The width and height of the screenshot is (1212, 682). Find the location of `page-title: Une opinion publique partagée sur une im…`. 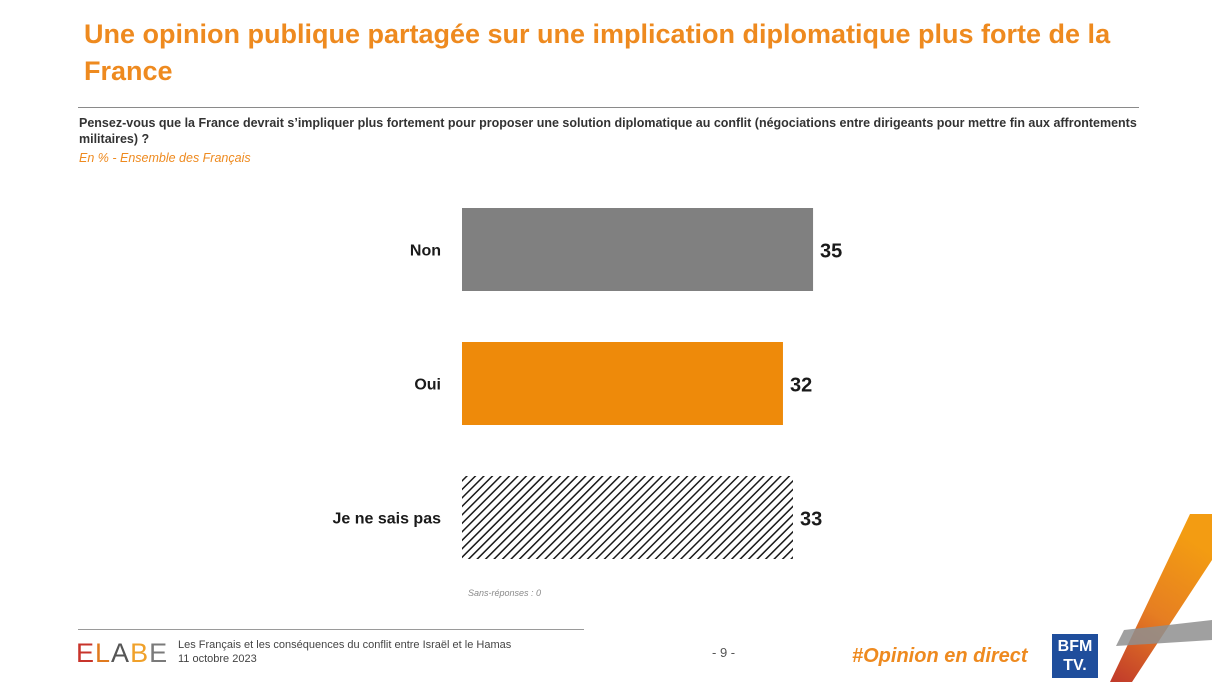

page-title: Une opinion publique partagée sur une im… is located at coordinates (597, 52).